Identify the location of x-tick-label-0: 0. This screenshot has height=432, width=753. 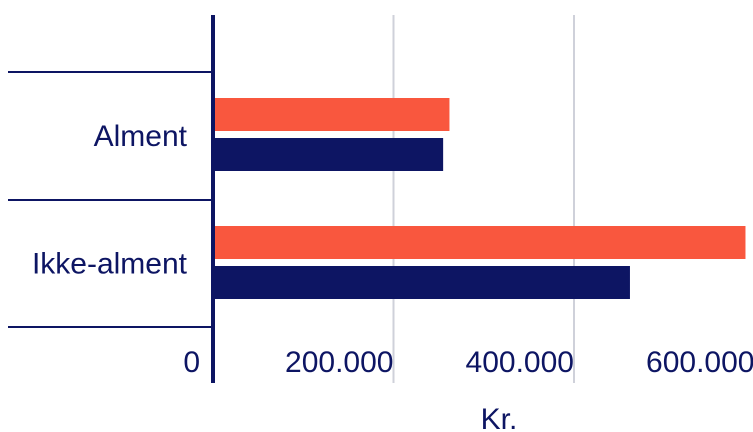
(191, 362).